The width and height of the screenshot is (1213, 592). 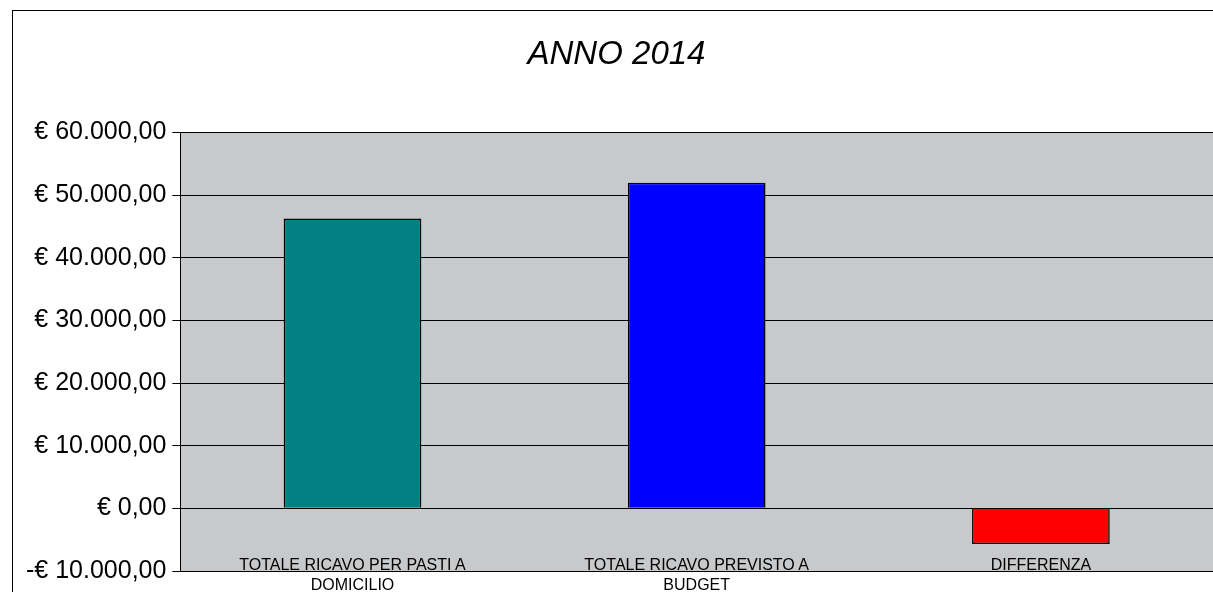 I want to click on y-tick-label: € 30.000,00, so click(x=100, y=318).